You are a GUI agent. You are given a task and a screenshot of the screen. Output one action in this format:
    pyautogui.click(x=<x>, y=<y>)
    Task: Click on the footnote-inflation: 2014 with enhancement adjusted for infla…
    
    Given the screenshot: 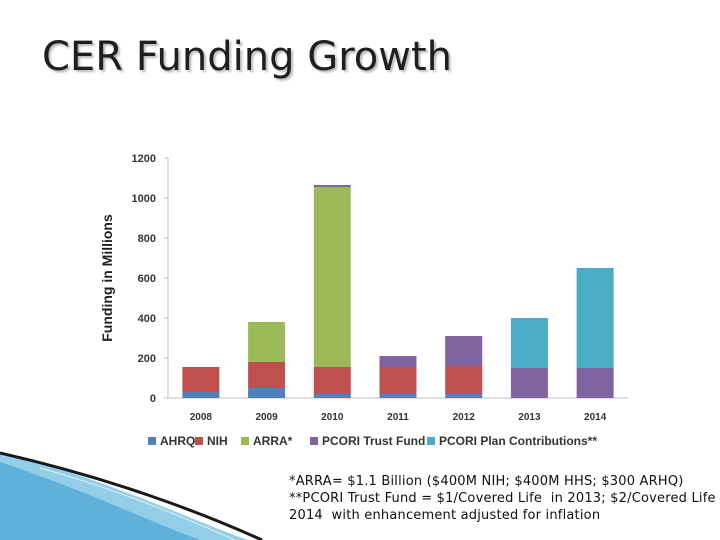 What is the action you would take?
    pyautogui.click(x=445, y=515)
    